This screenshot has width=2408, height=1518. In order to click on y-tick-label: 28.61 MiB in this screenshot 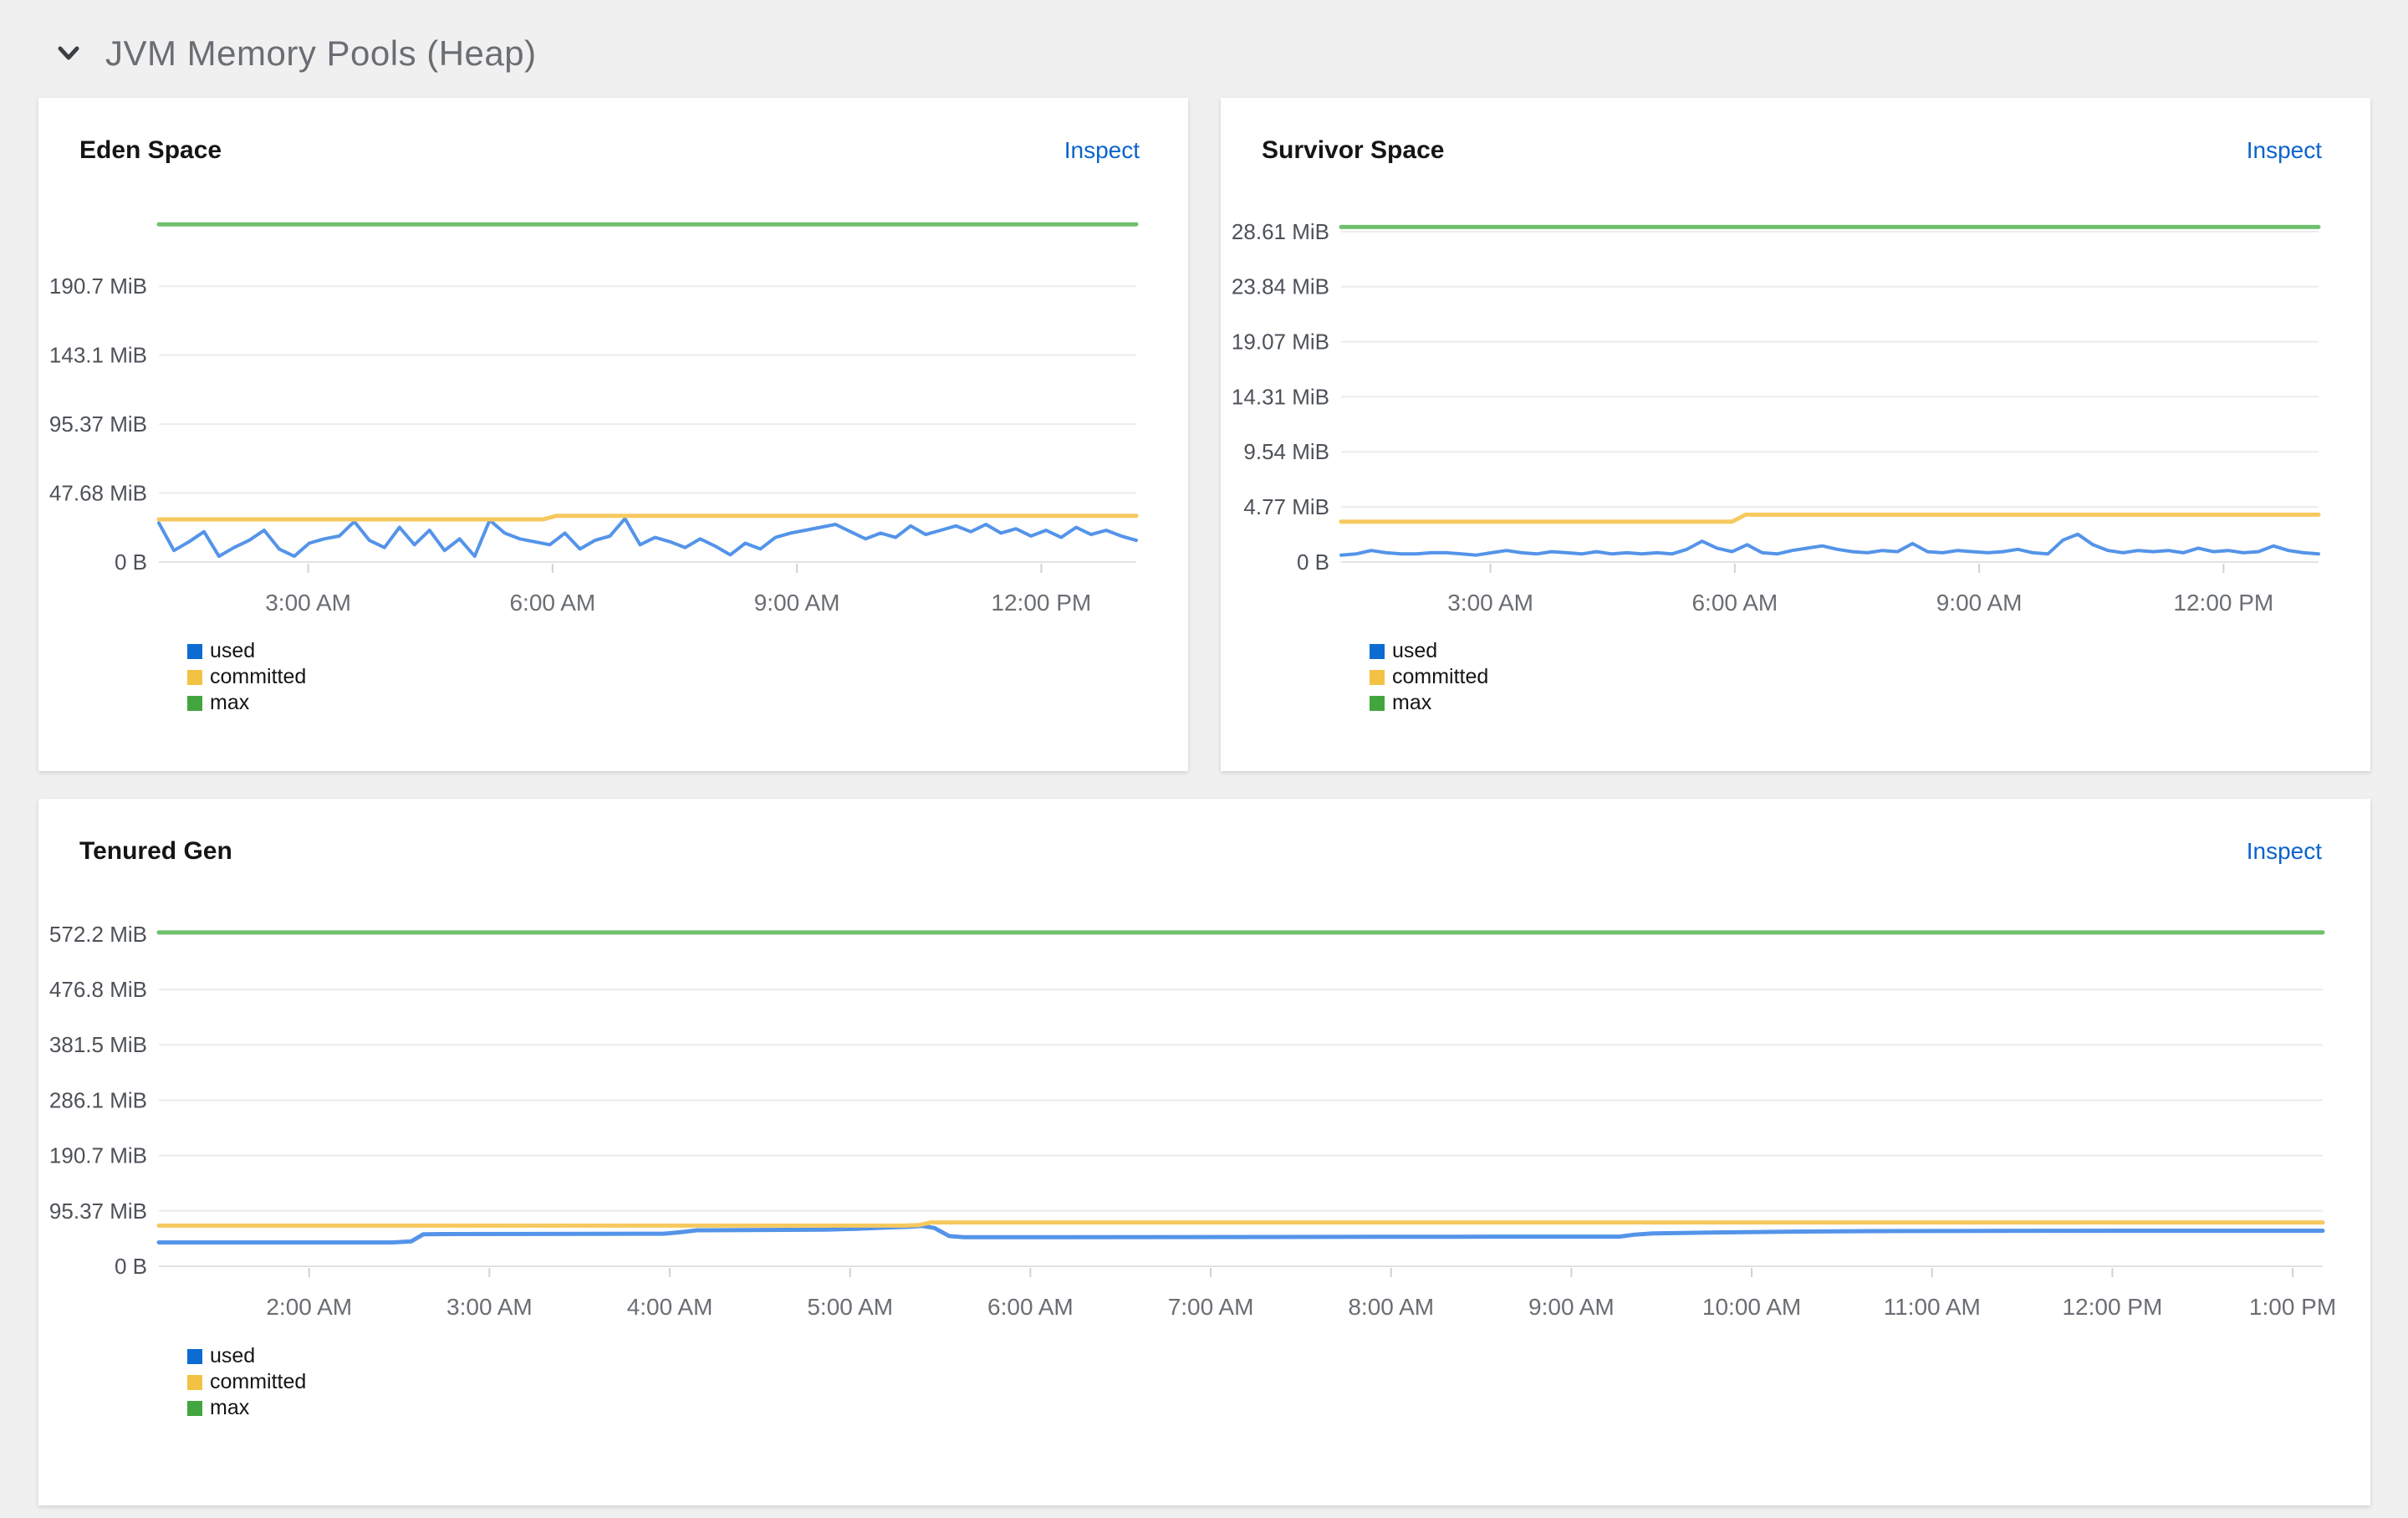, I will do `click(1281, 231)`.